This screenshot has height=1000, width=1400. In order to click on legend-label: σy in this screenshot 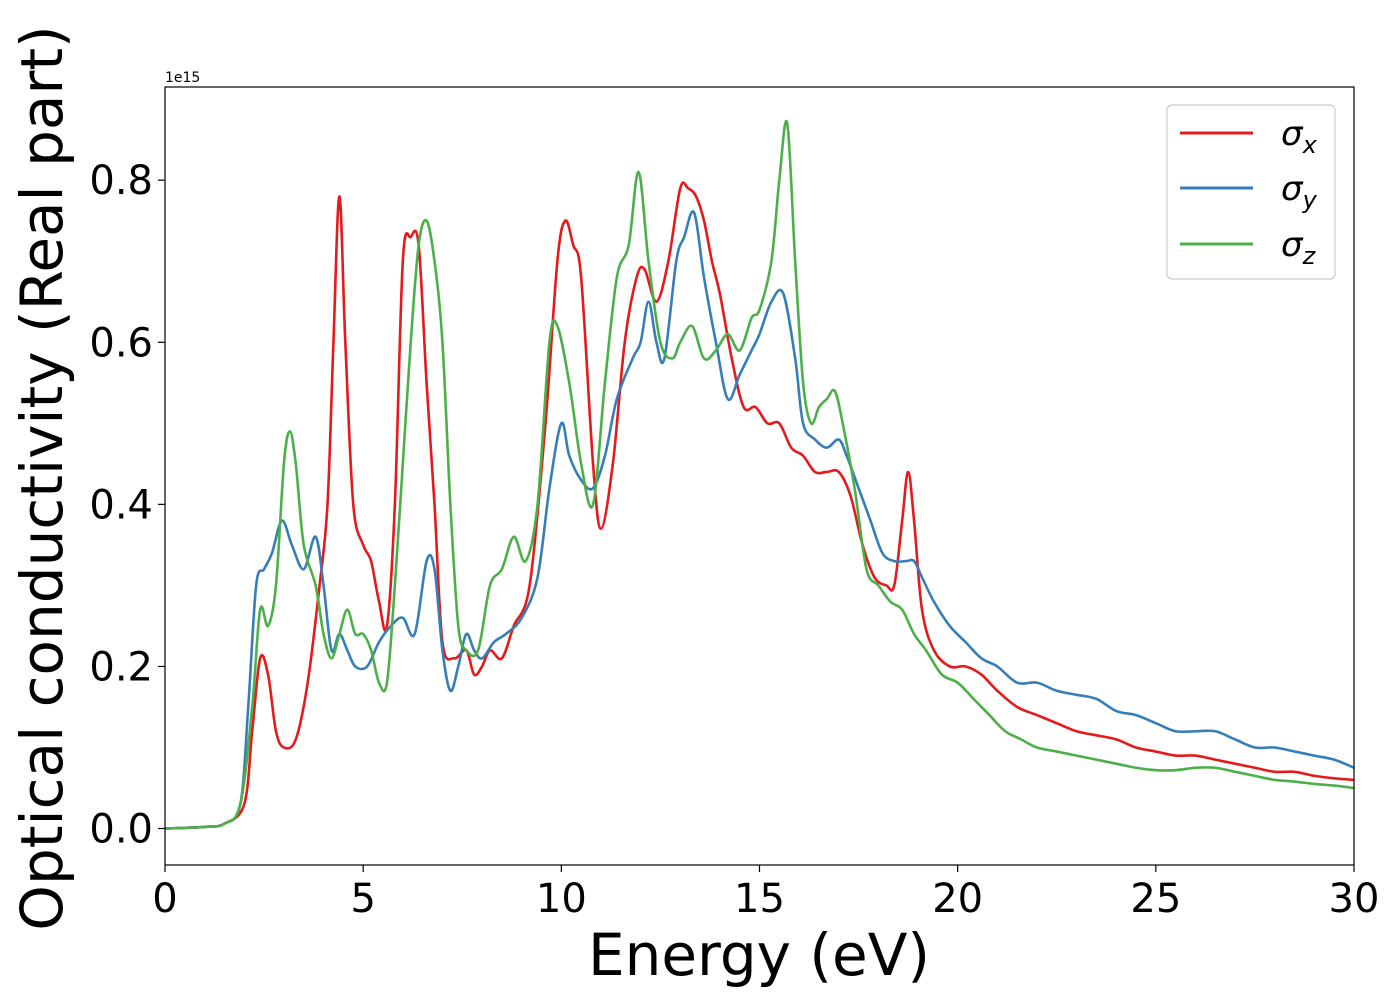, I will do `click(1299, 191)`.